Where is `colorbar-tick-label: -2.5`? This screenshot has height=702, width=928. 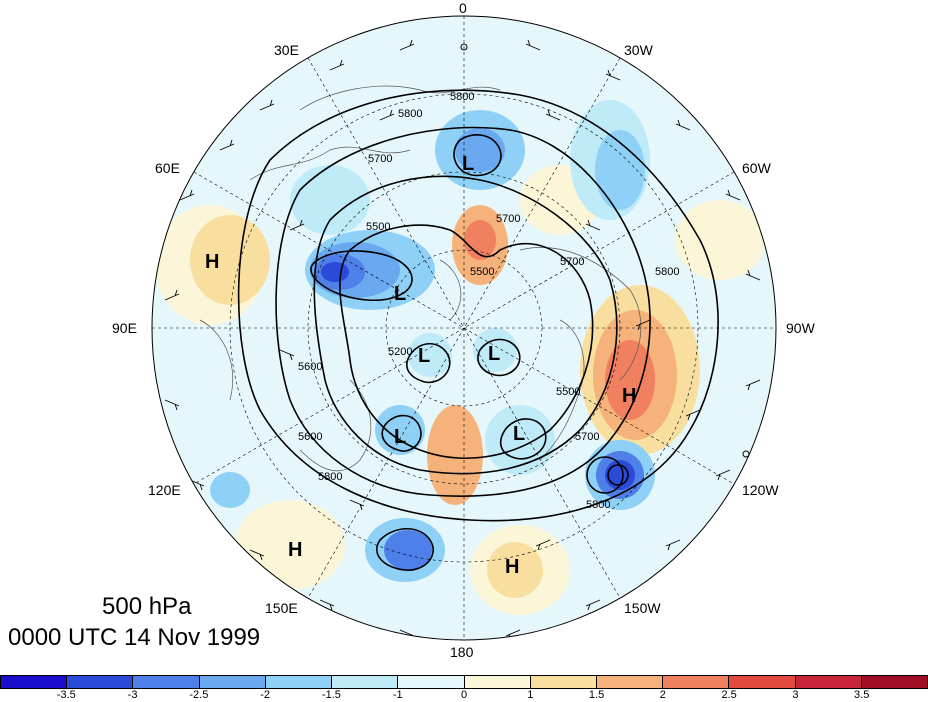 colorbar-tick-label: -2.5 is located at coordinates (199, 695).